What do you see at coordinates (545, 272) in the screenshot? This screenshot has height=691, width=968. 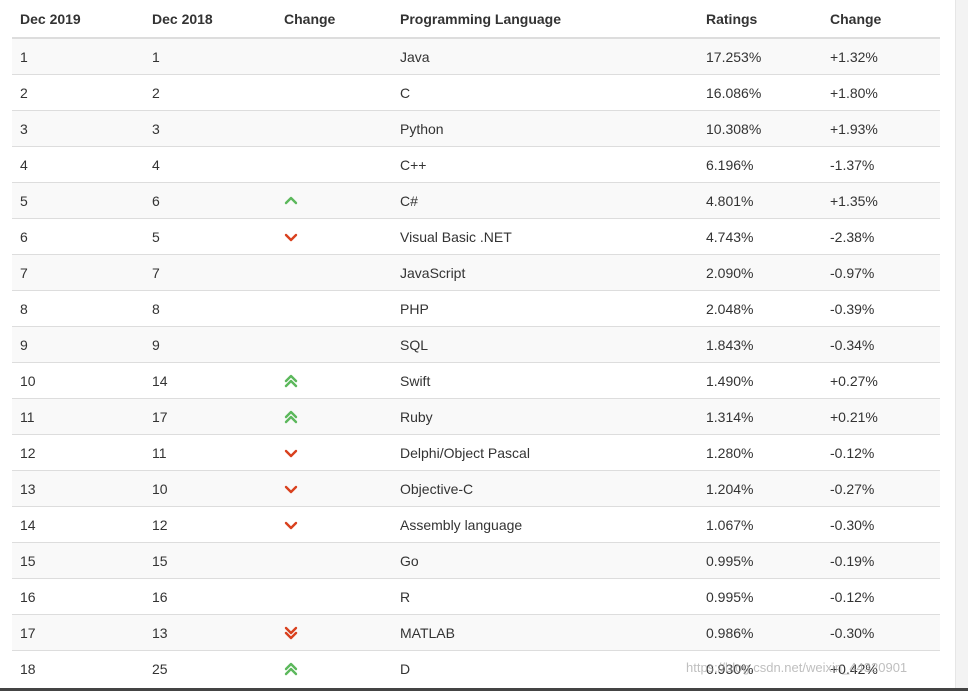 I see `language-cell: JavaScript` at bounding box center [545, 272].